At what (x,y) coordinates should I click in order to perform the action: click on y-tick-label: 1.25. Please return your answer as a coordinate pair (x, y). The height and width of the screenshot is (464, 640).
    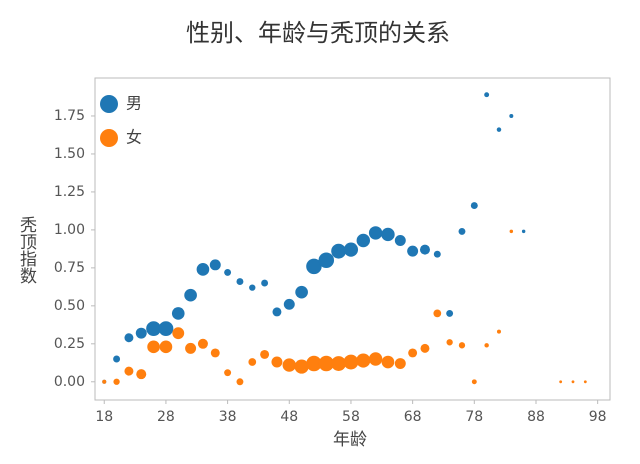
    Looking at the image, I should click on (69, 192).